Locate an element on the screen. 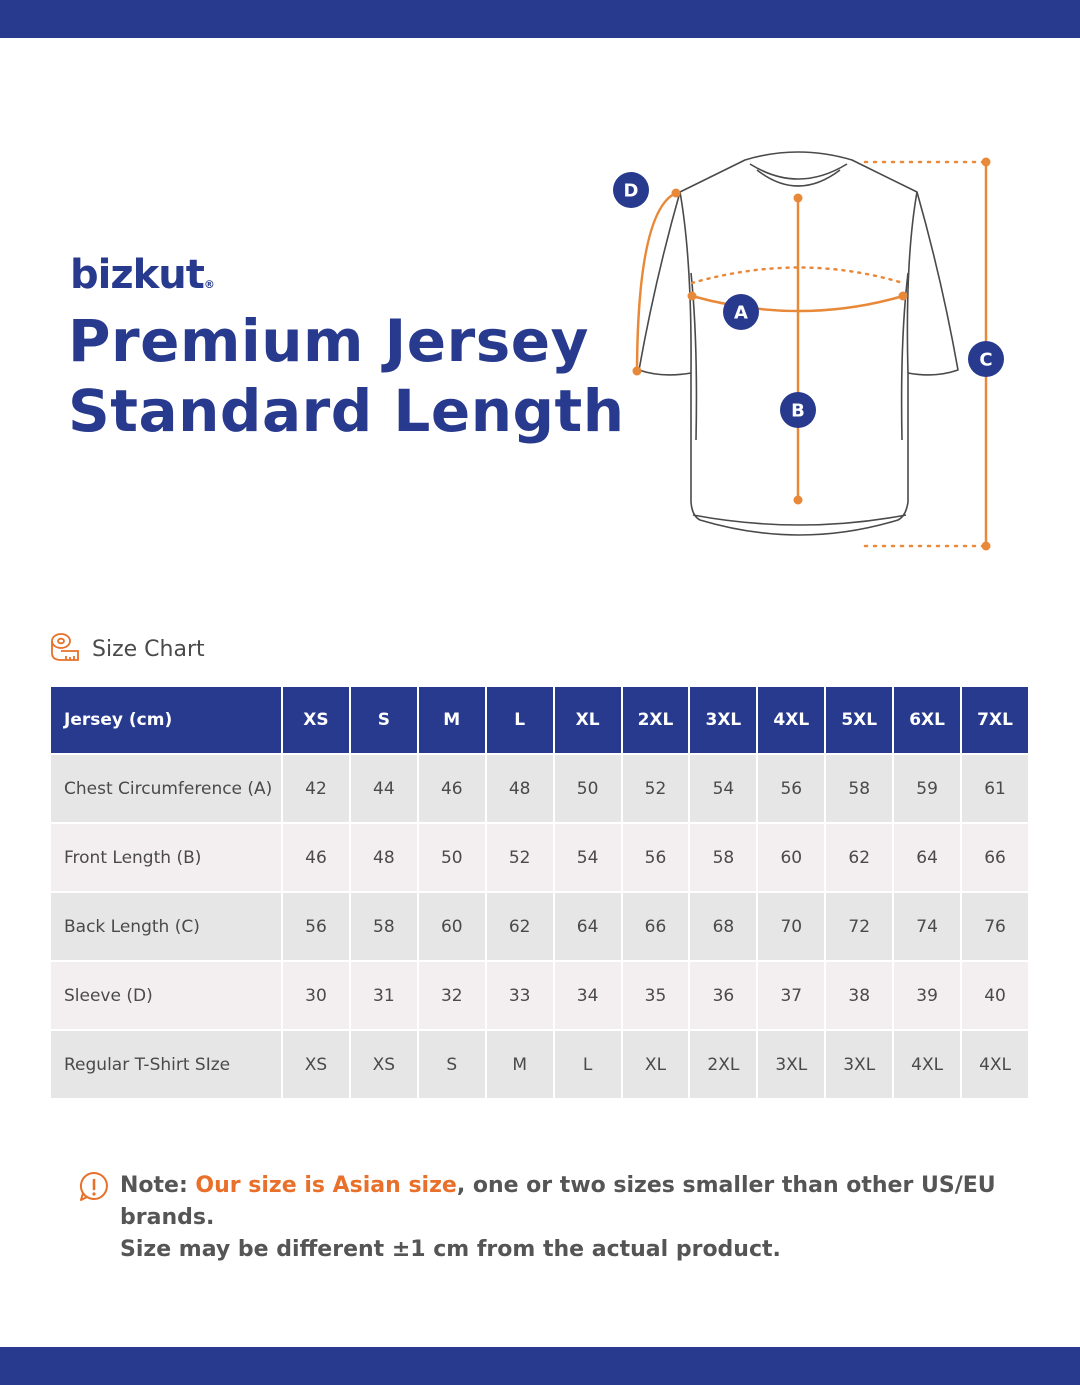  column-header: S is located at coordinates (384, 721).